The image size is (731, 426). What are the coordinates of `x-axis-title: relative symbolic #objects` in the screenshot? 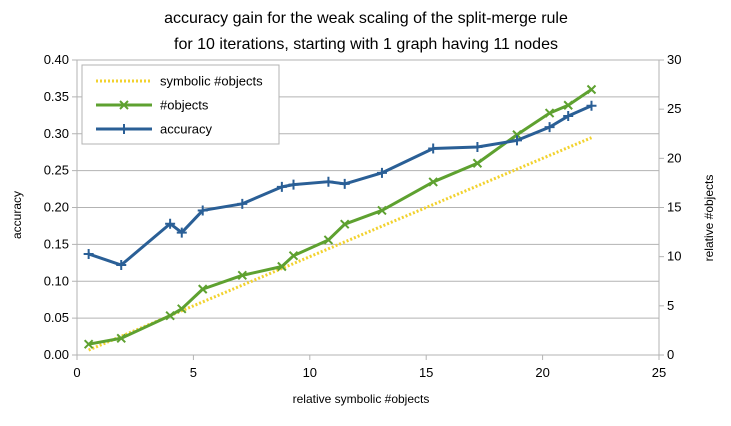 It's located at (361, 399).